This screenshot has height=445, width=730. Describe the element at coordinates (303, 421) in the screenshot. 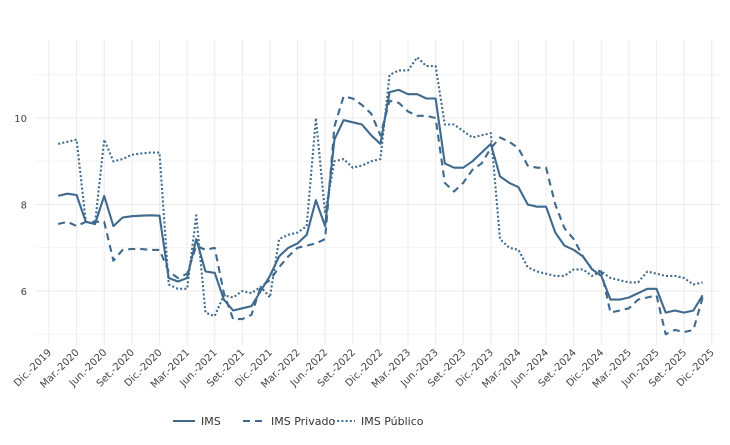

I see `legend-label: IMS Privado` at that location.